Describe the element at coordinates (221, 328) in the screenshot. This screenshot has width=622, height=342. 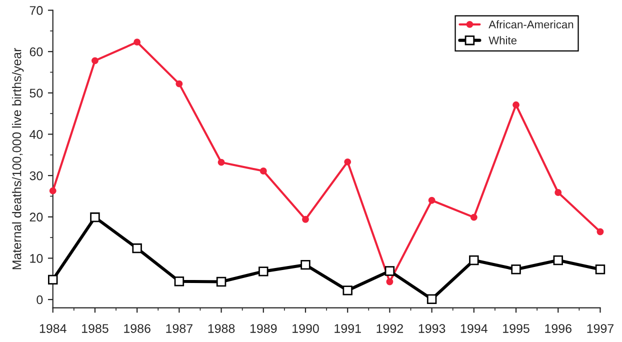
I see `x-tick-label: 1988` at that location.